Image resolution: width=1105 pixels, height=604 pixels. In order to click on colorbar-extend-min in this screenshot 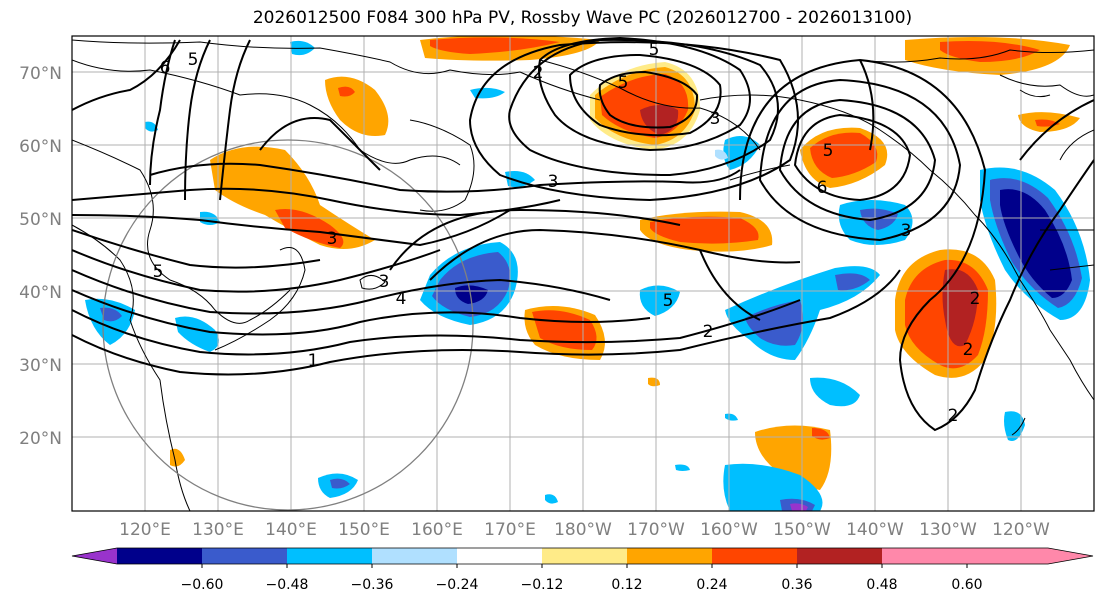, I will do `click(94, 556)`.